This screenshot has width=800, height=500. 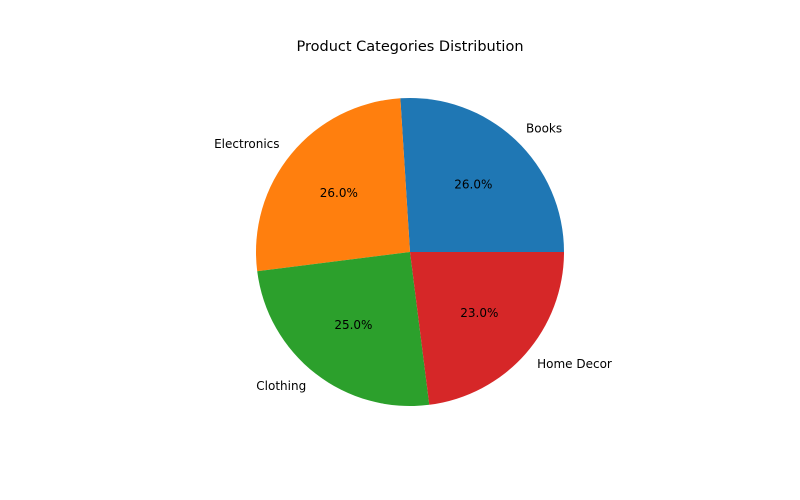 I want to click on pie-slice-electronics, so click(x=332, y=185).